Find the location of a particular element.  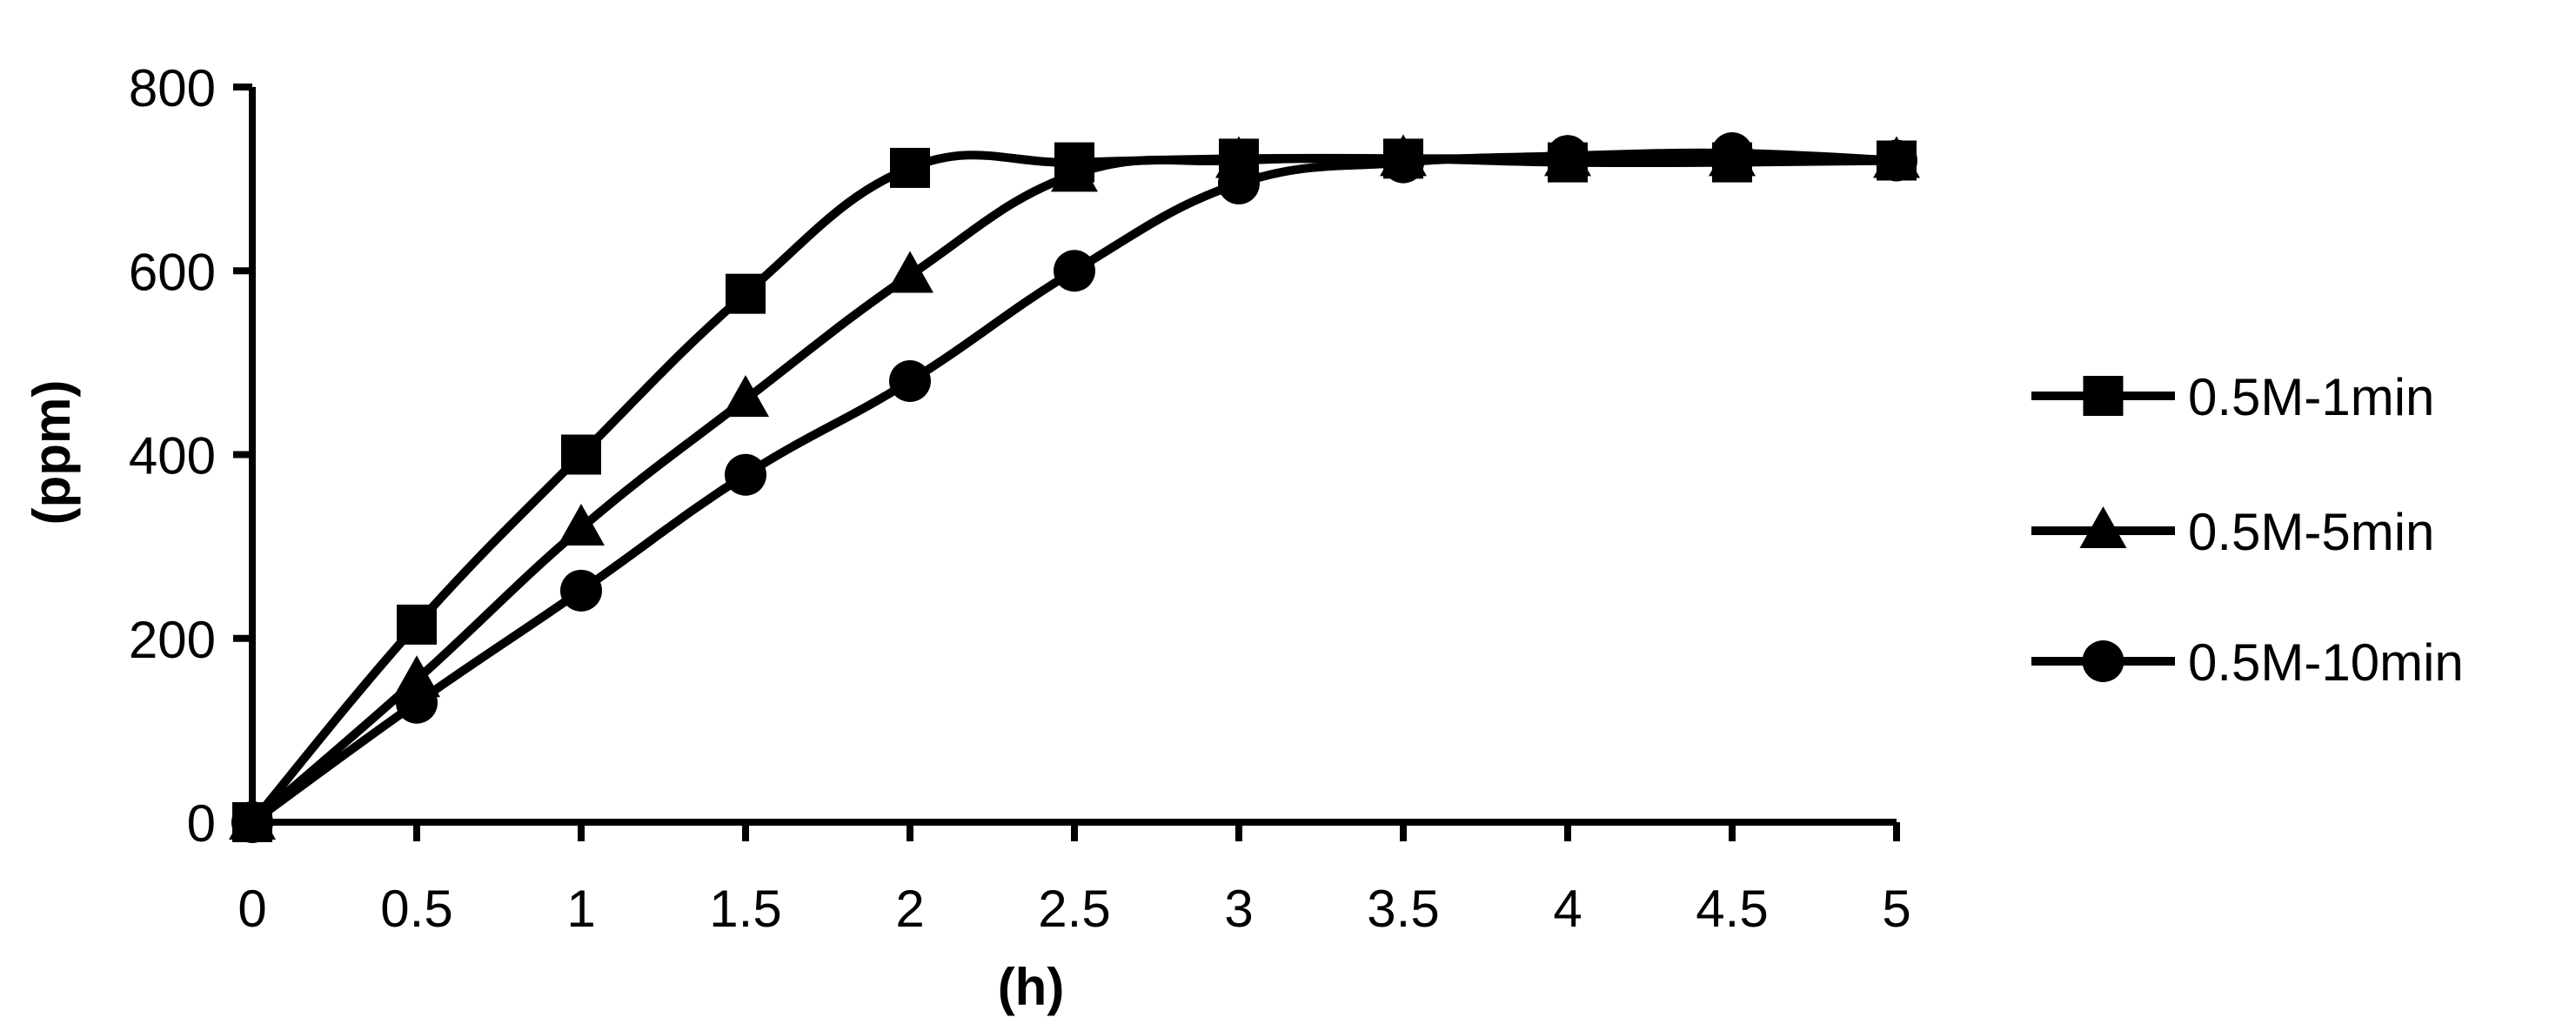

x-tick-label: 3.5 is located at coordinates (1403, 909).